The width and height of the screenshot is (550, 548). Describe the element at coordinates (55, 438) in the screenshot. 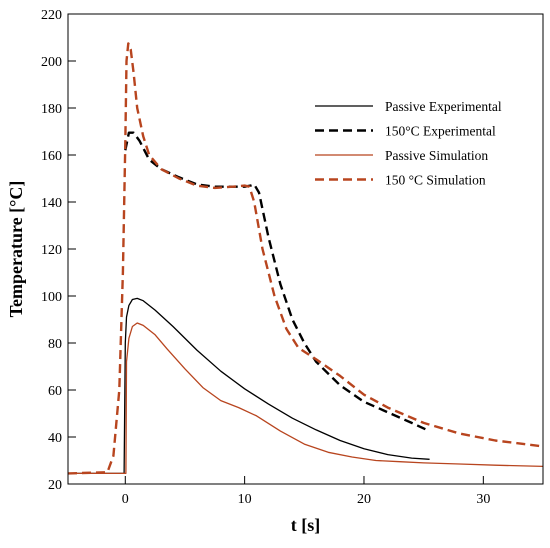

I see `y-tick-label: 40` at that location.